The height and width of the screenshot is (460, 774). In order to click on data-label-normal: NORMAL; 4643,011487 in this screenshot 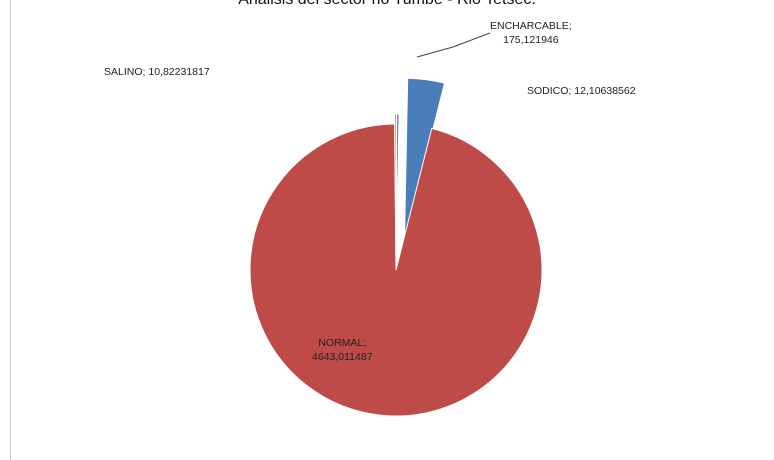, I will do `click(342, 350)`.